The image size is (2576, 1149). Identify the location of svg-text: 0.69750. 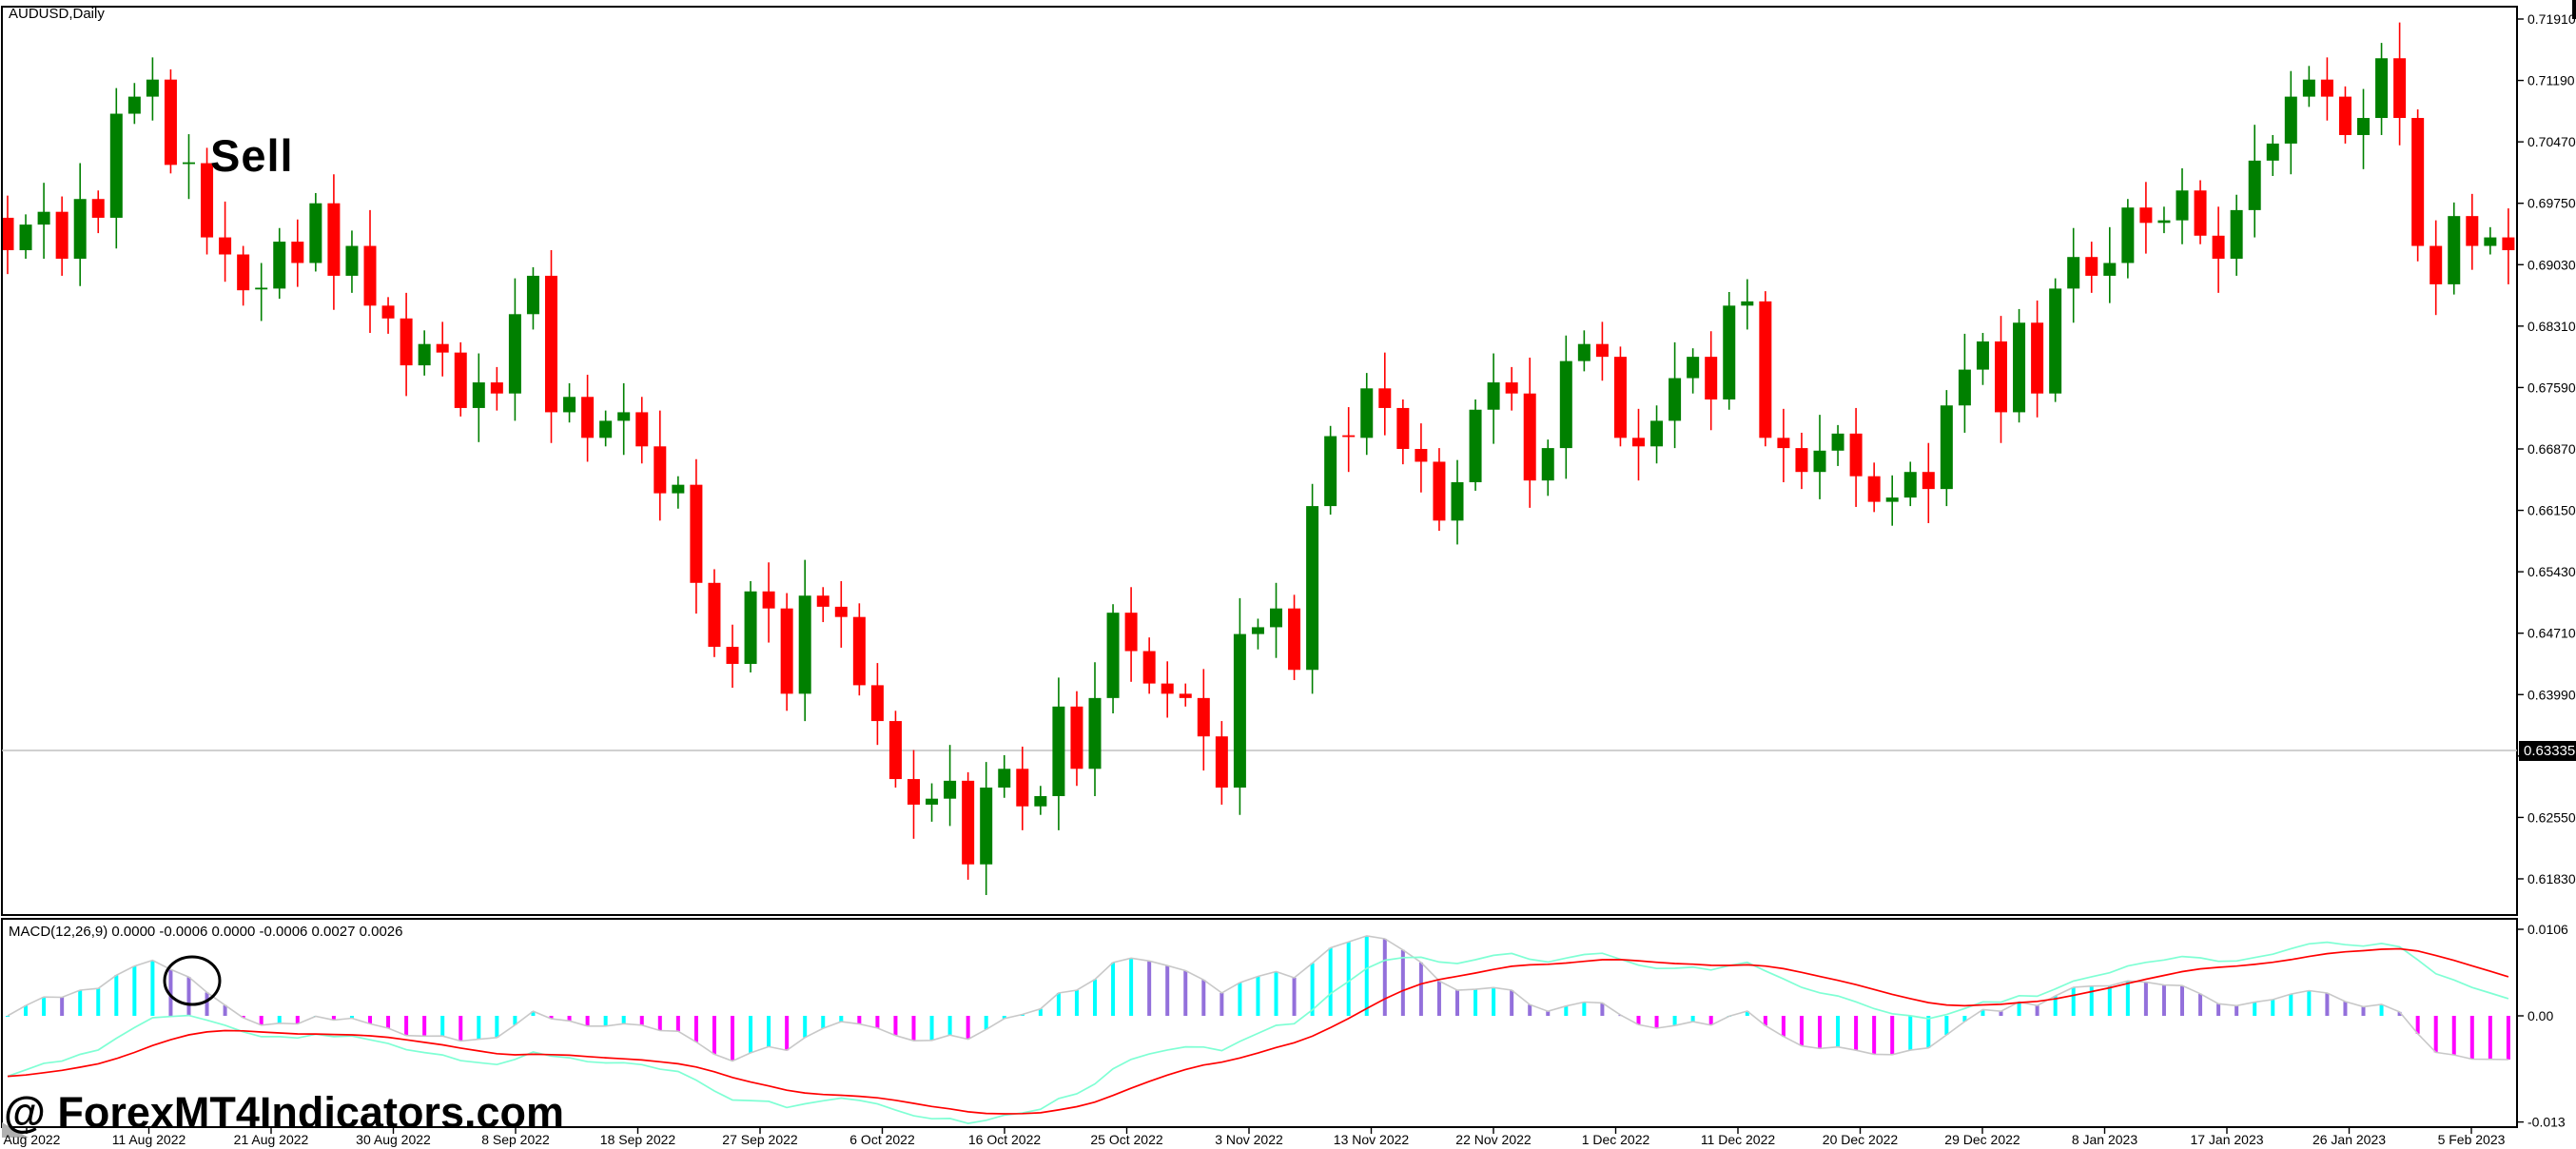
(2552, 203).